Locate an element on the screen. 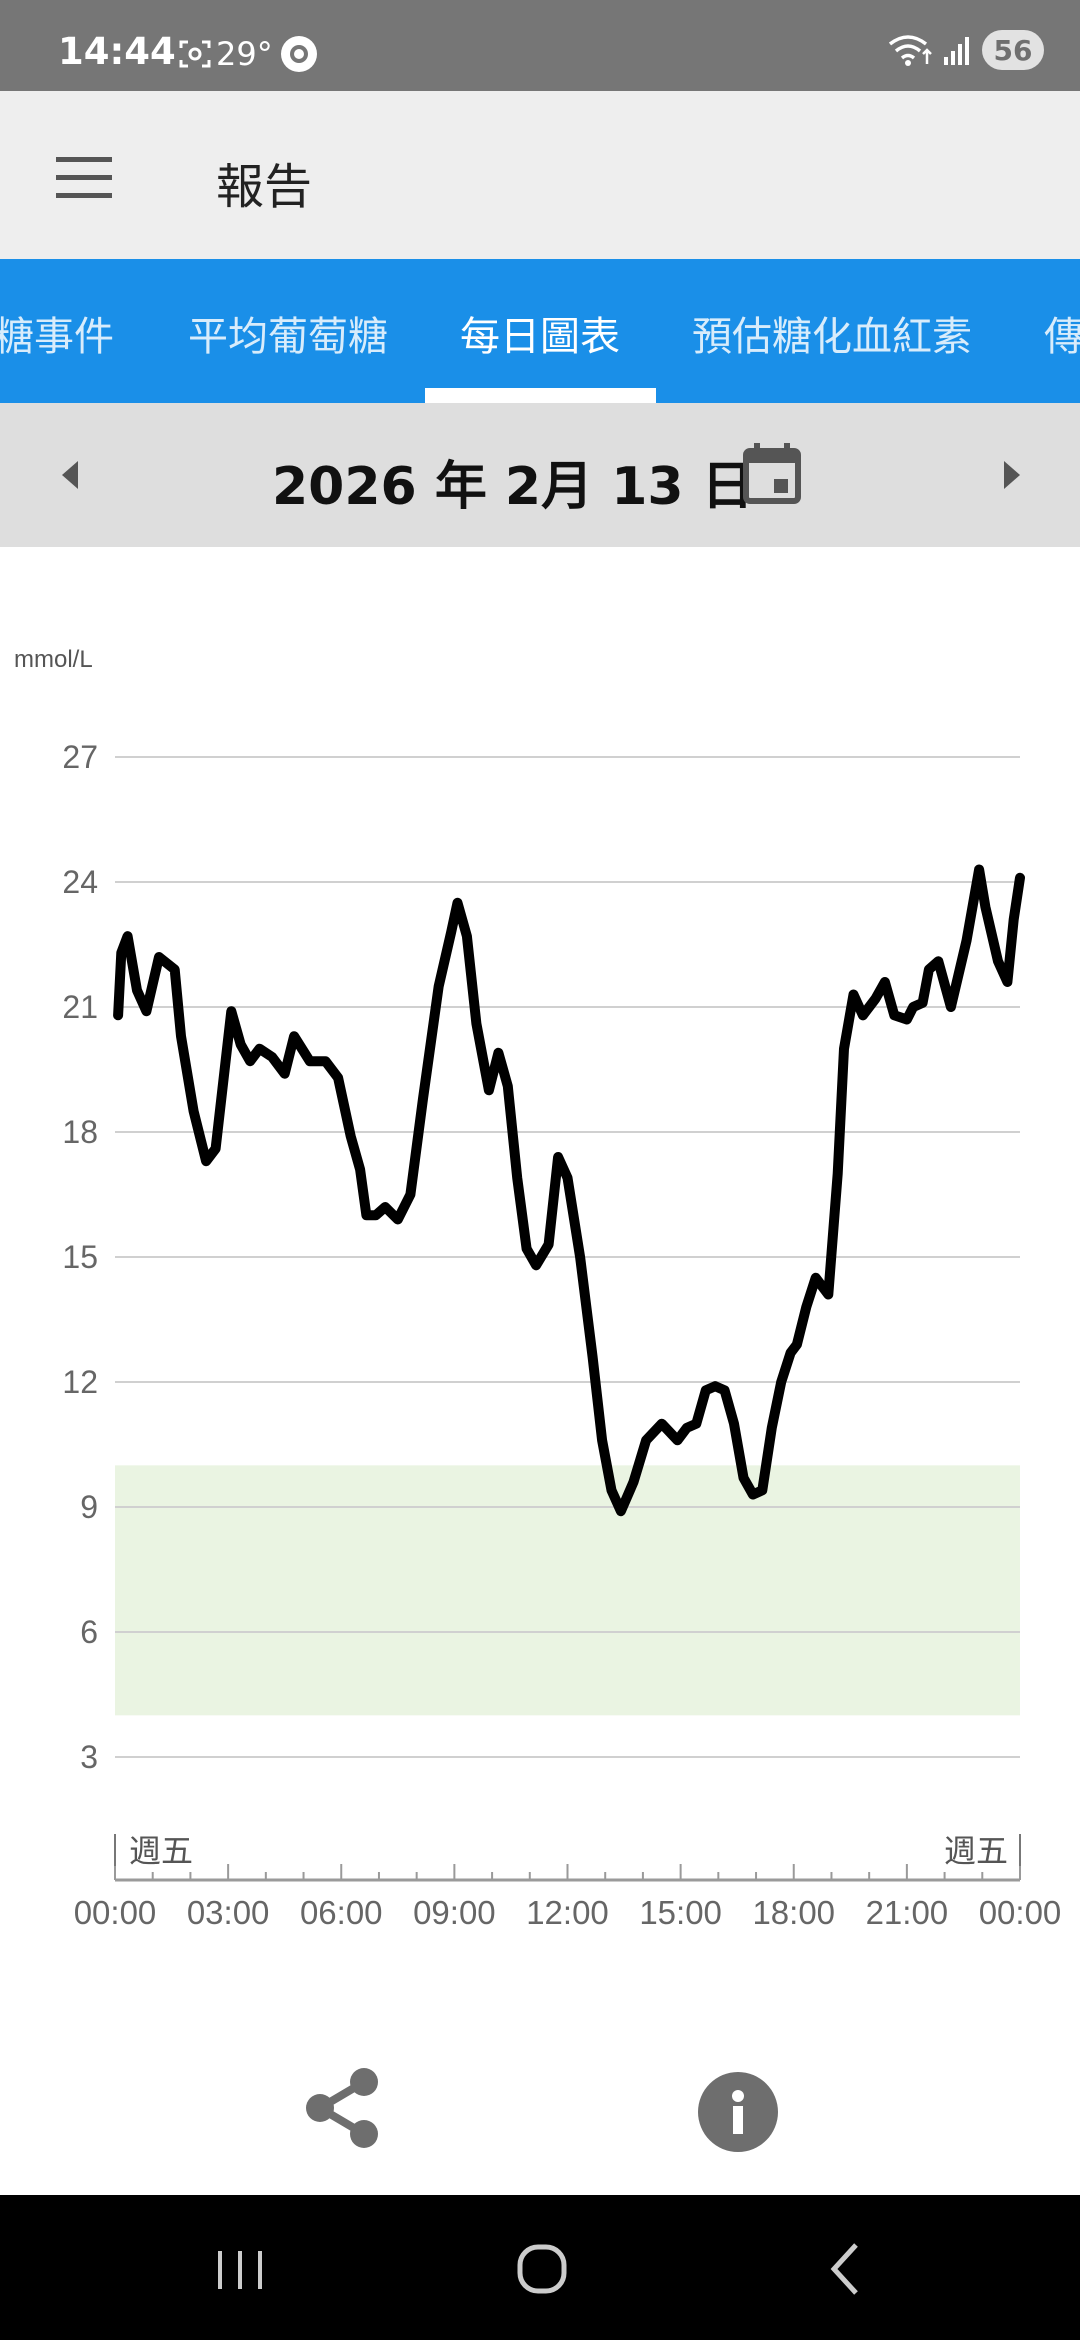 Image resolution: width=1080 pixels, height=2340 pixels. wifi-icon is located at coordinates (910, 50).